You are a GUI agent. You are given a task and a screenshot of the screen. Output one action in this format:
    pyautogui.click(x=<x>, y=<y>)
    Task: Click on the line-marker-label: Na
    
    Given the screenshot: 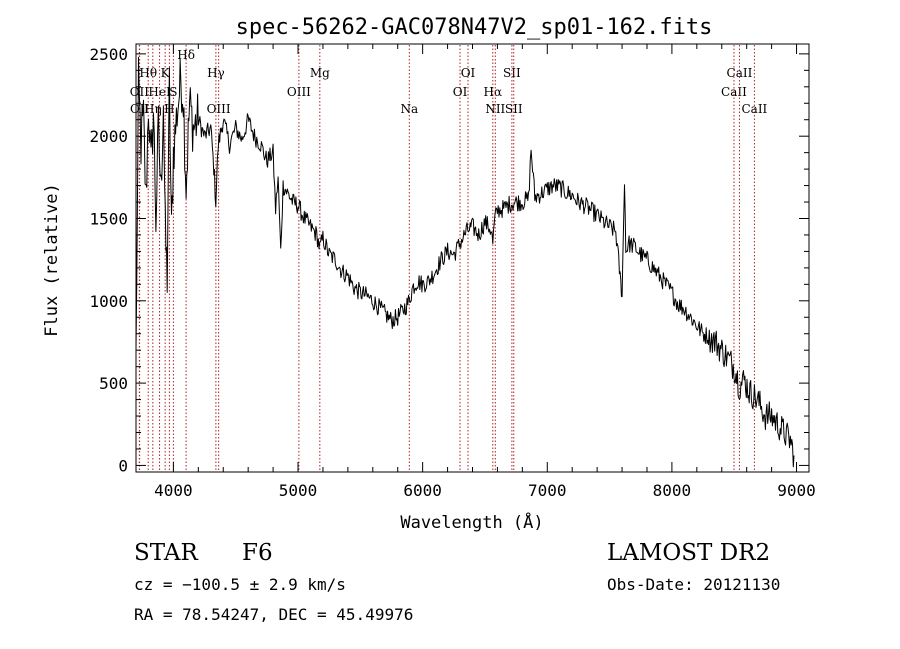 What is the action you would take?
    pyautogui.click(x=409, y=109)
    